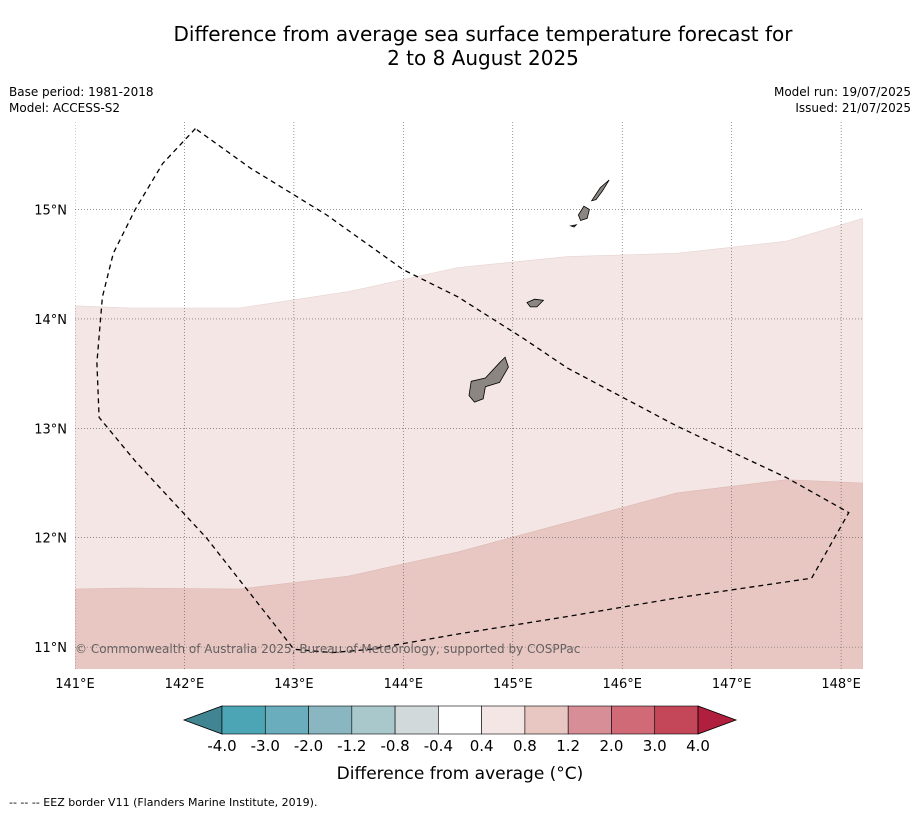  I want to click on colorbar-tick-label: -0.4, so click(438, 746).